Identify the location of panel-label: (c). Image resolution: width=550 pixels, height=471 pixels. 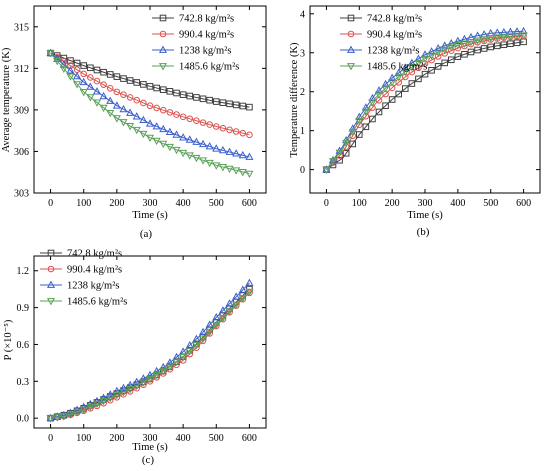
(148, 460).